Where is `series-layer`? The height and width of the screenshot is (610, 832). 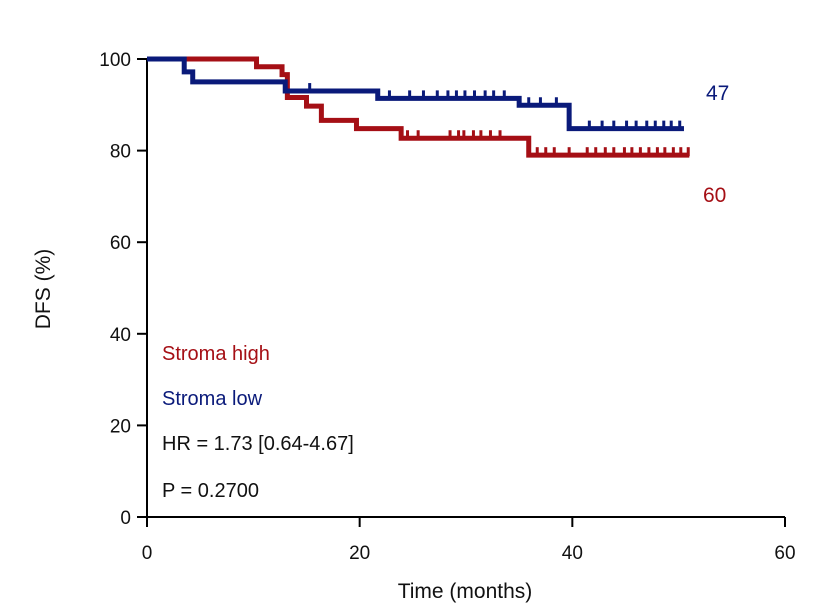 series-layer is located at coordinates (418, 107).